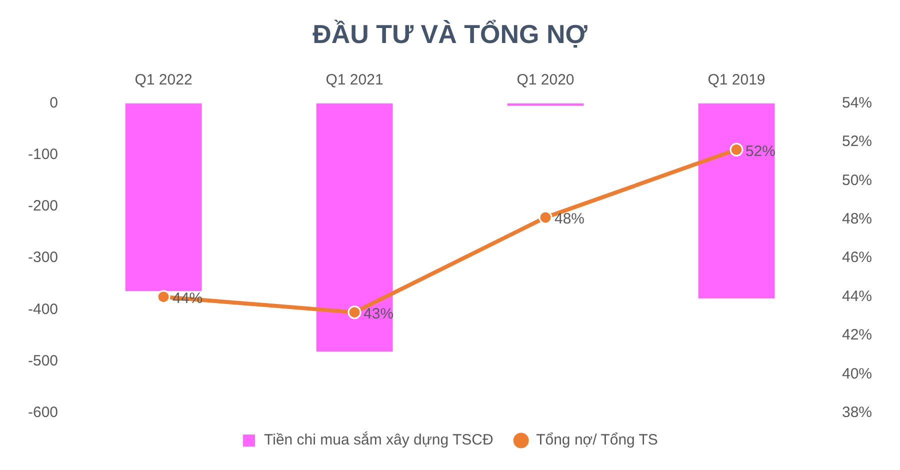 This screenshot has width=900, height=470. I want to click on y-tick-label: -500, so click(43, 361).